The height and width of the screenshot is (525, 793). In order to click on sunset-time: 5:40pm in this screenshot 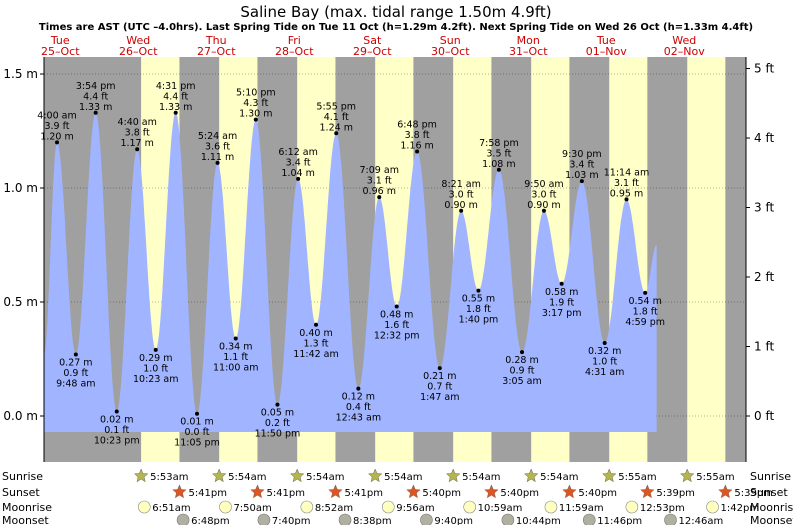, I will do `click(519, 493)`.